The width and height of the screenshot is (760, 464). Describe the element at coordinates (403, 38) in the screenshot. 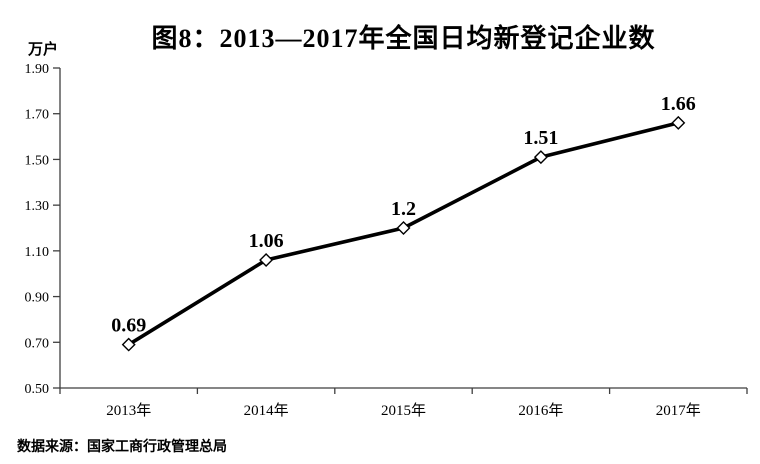

I see `chart-title: 图8：2013—2017年全国日均新登记企业数` at that location.